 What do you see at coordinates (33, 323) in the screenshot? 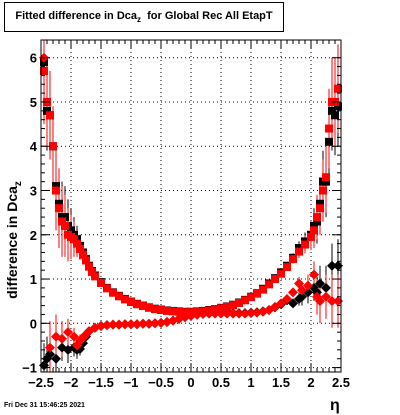
I see `y-tick-label: 0` at bounding box center [33, 323].